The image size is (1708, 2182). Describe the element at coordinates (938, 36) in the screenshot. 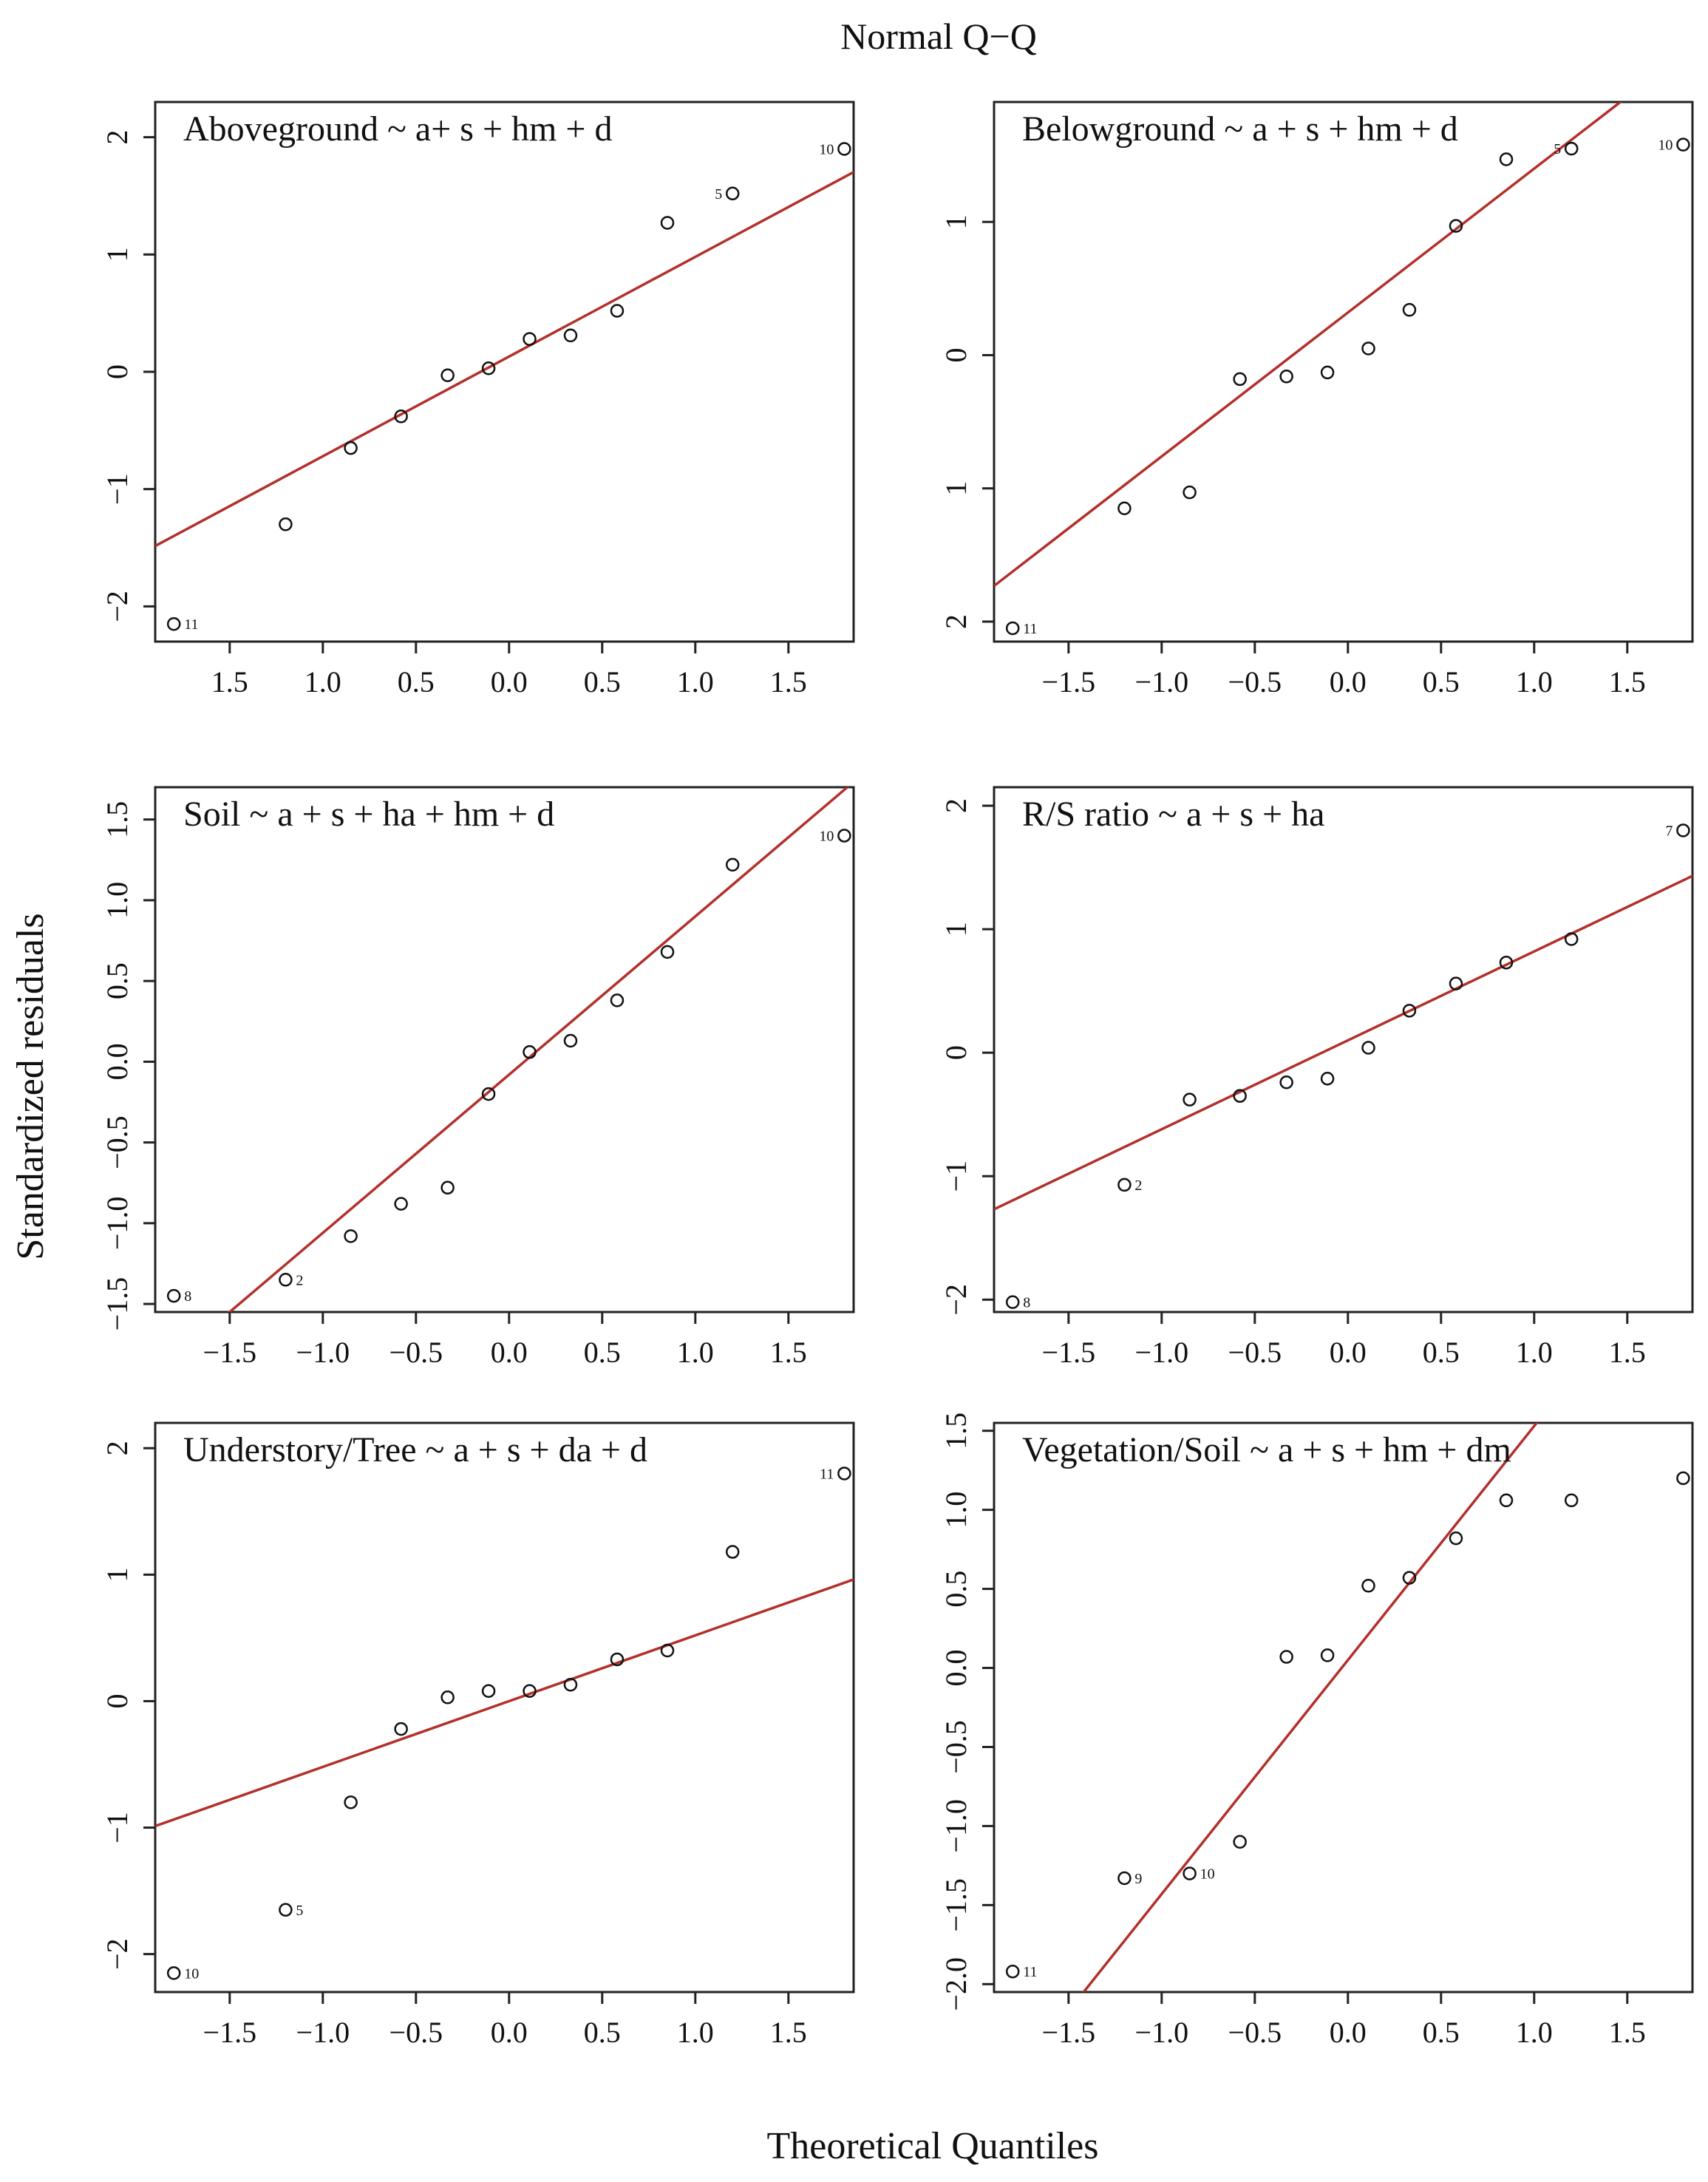

I see `figure-title: Normal Q−Q` at that location.